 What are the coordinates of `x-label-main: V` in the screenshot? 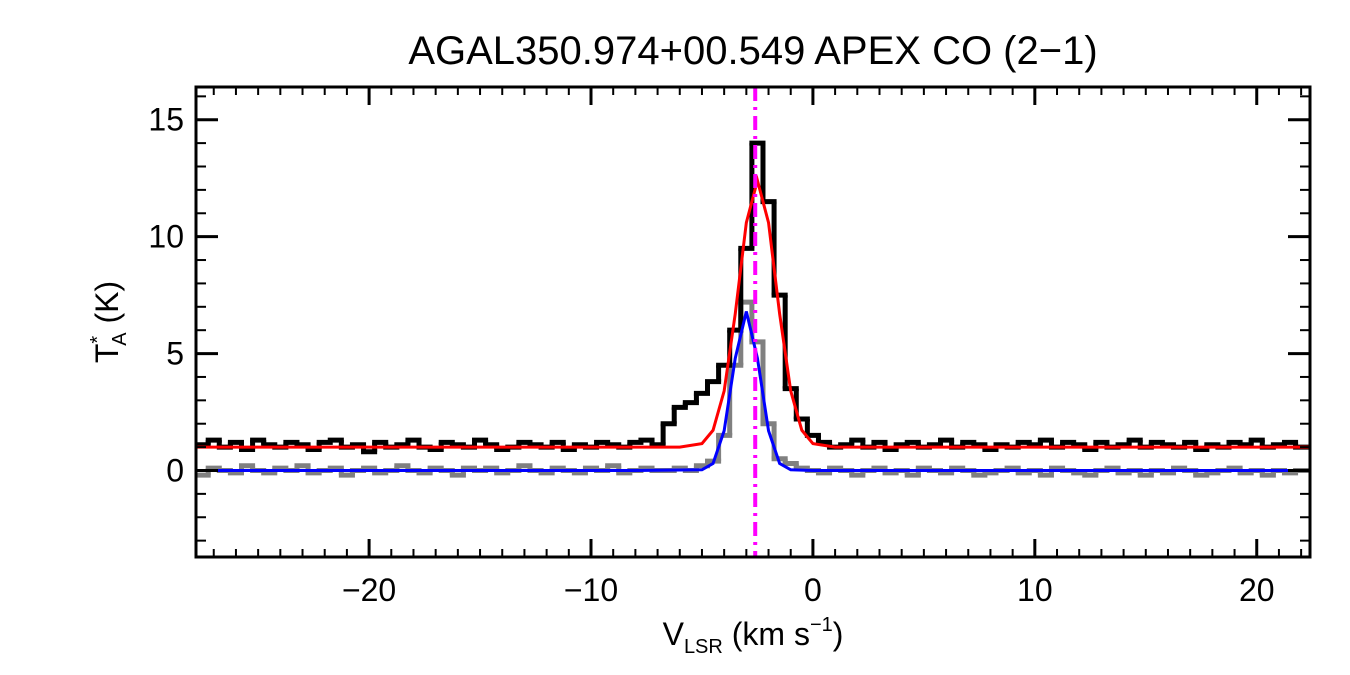 It's located at (674, 634).